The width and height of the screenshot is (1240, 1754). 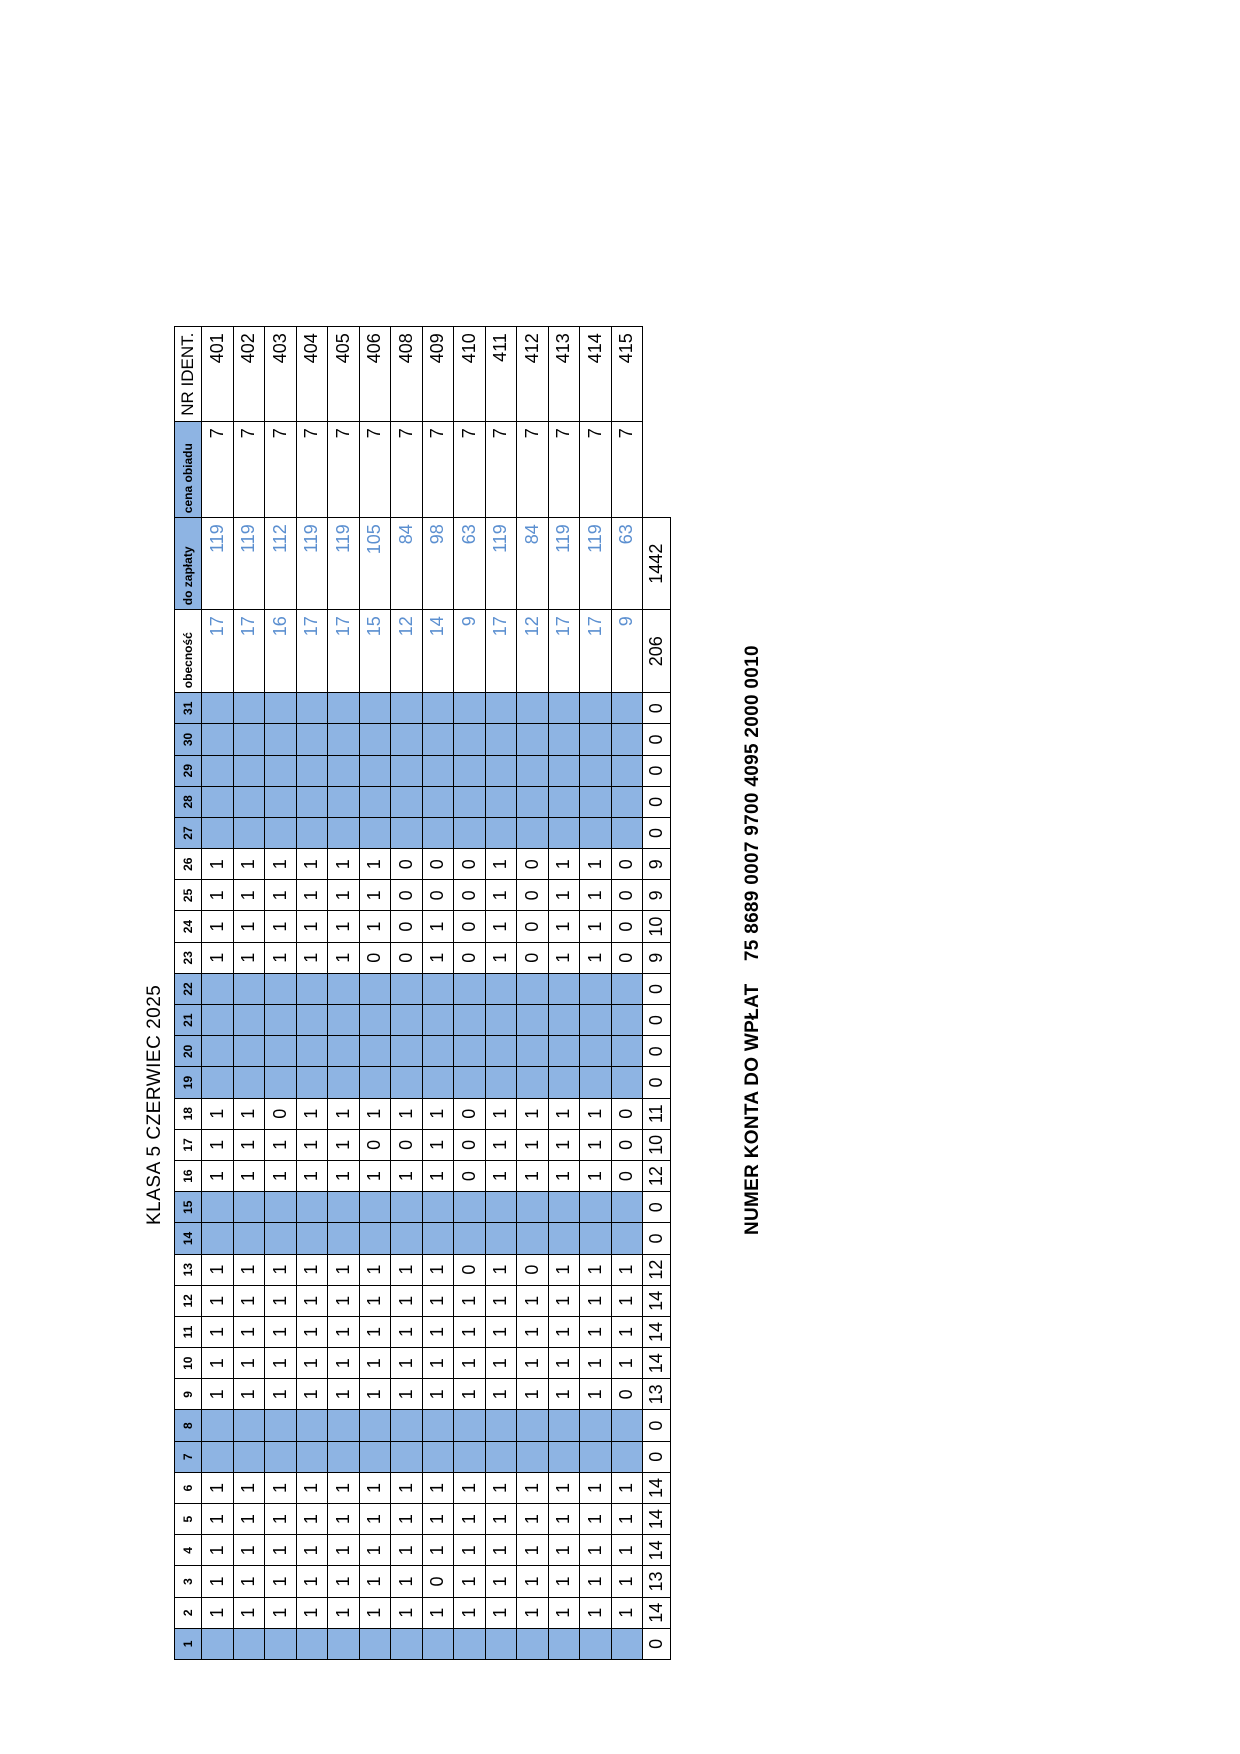 What do you see at coordinates (656, 1581) in the screenshot?
I see `day-total-cell: 13` at bounding box center [656, 1581].